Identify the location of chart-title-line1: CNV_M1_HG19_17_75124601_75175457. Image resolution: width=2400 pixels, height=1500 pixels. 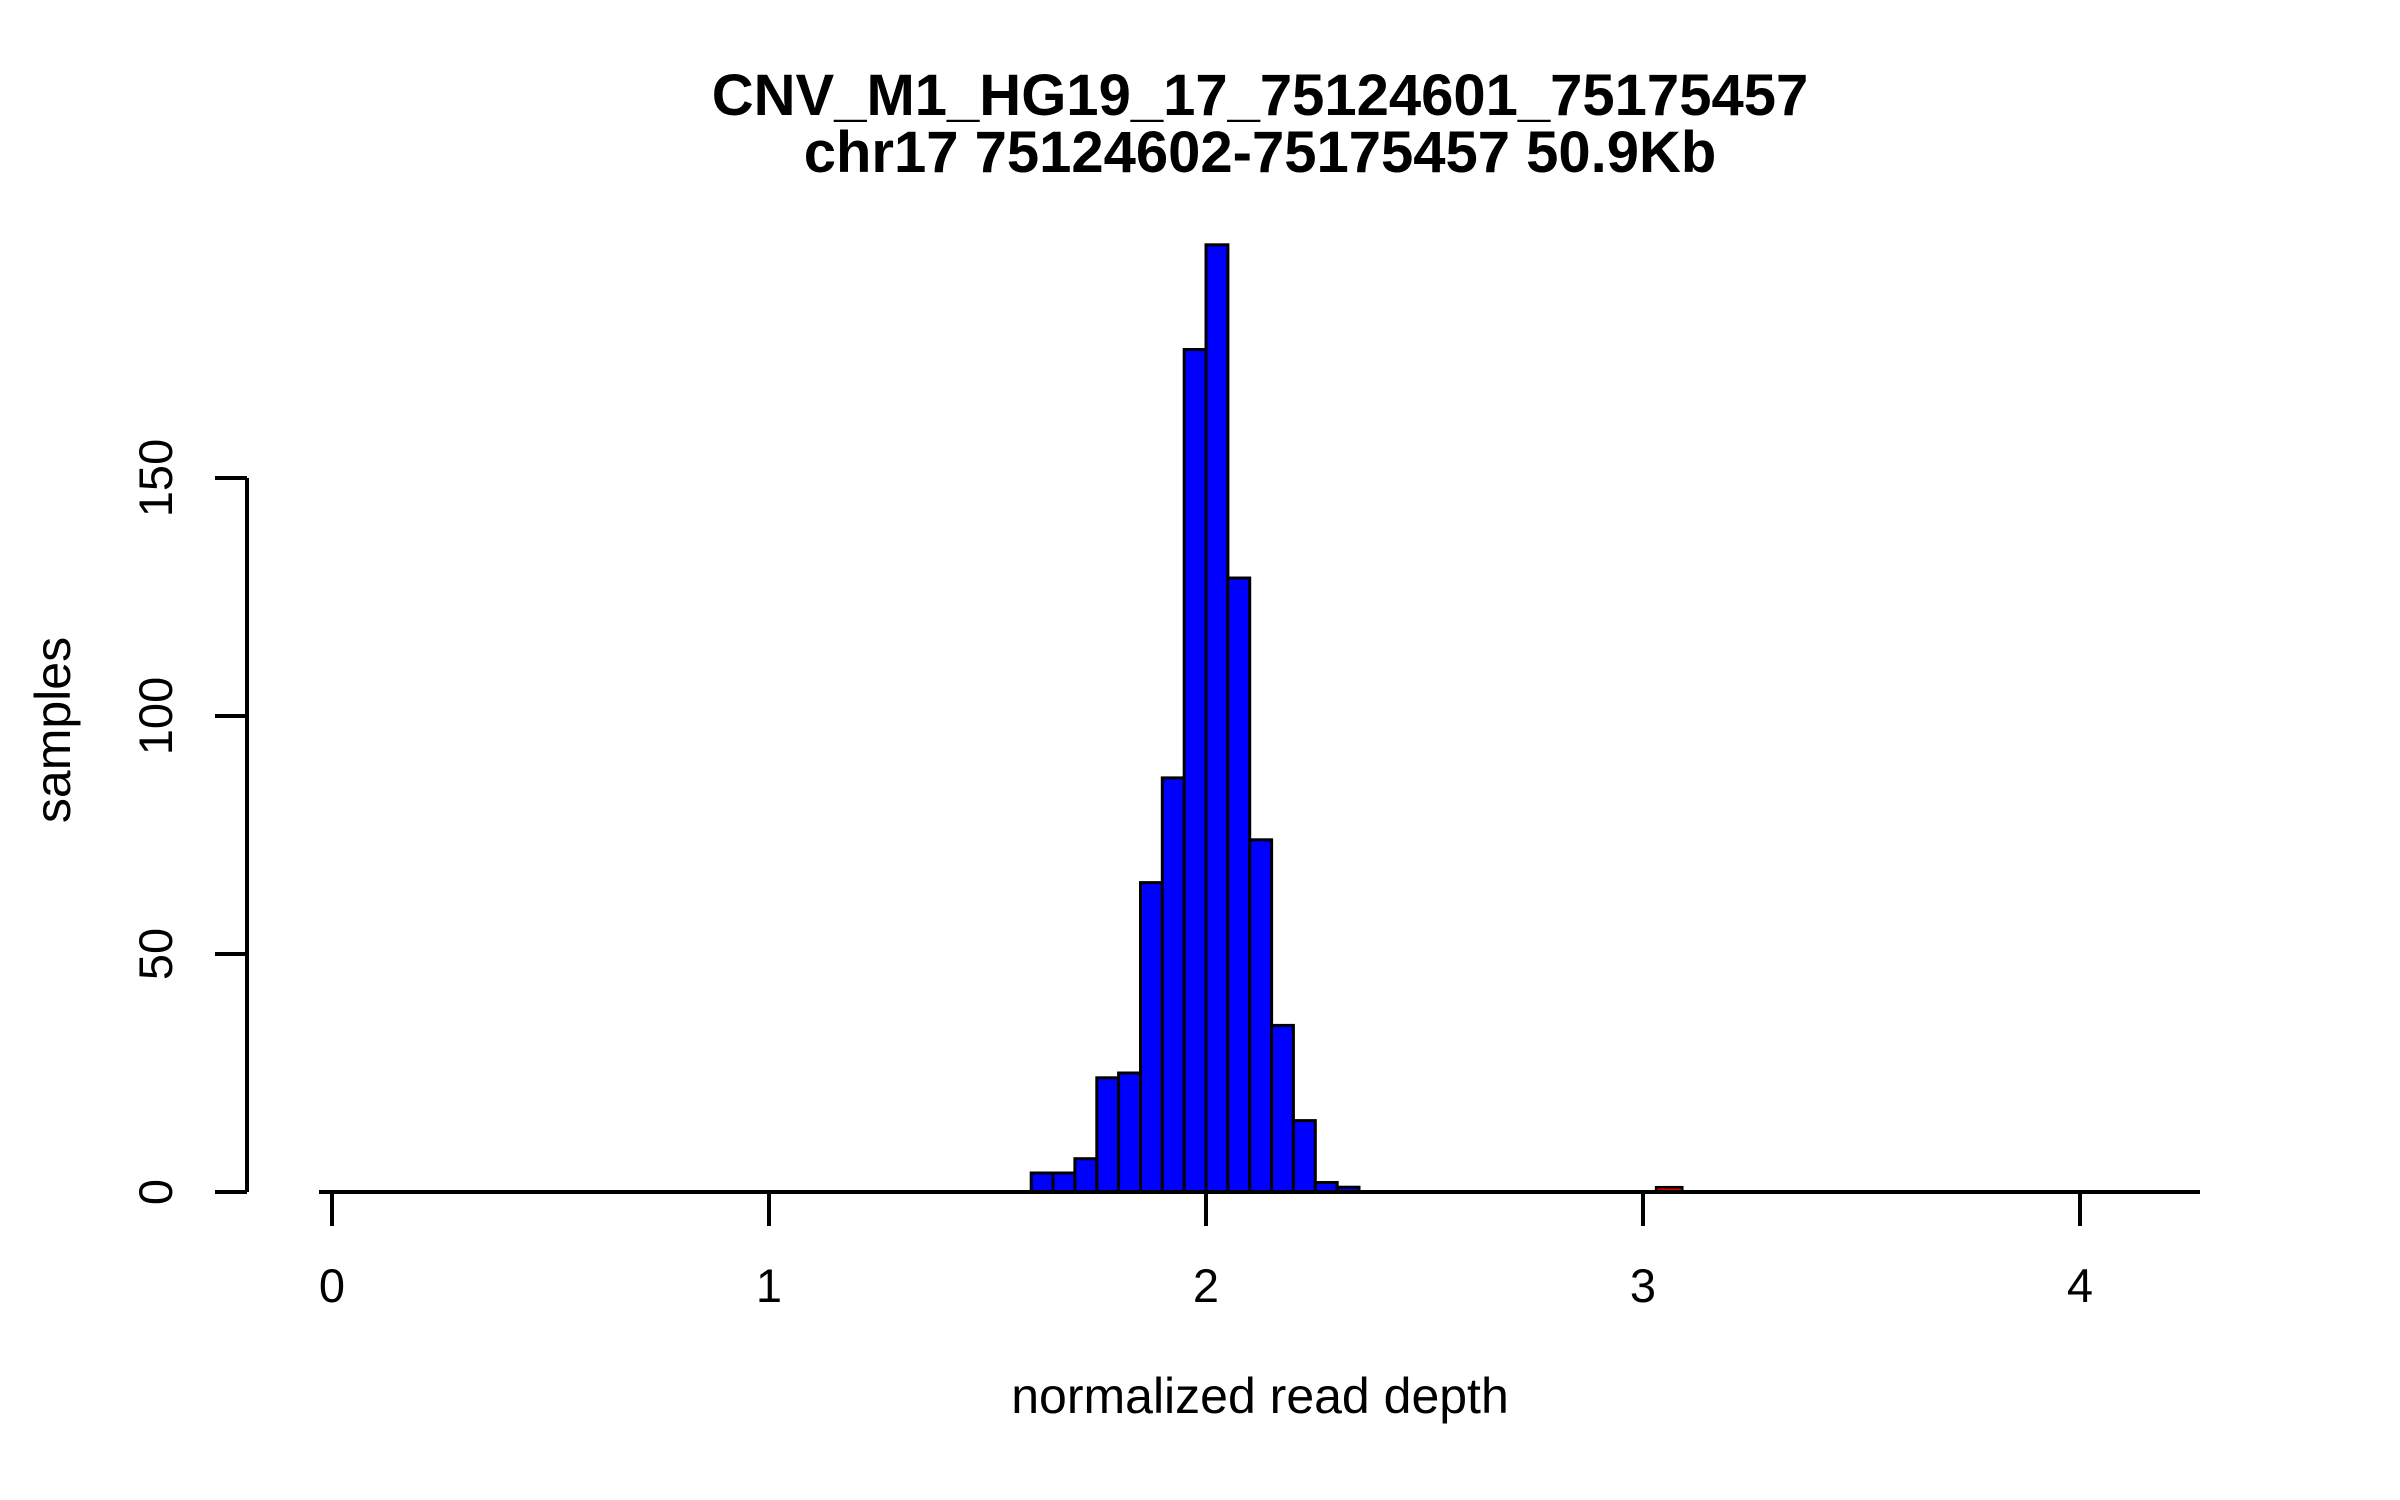
(1260, 95).